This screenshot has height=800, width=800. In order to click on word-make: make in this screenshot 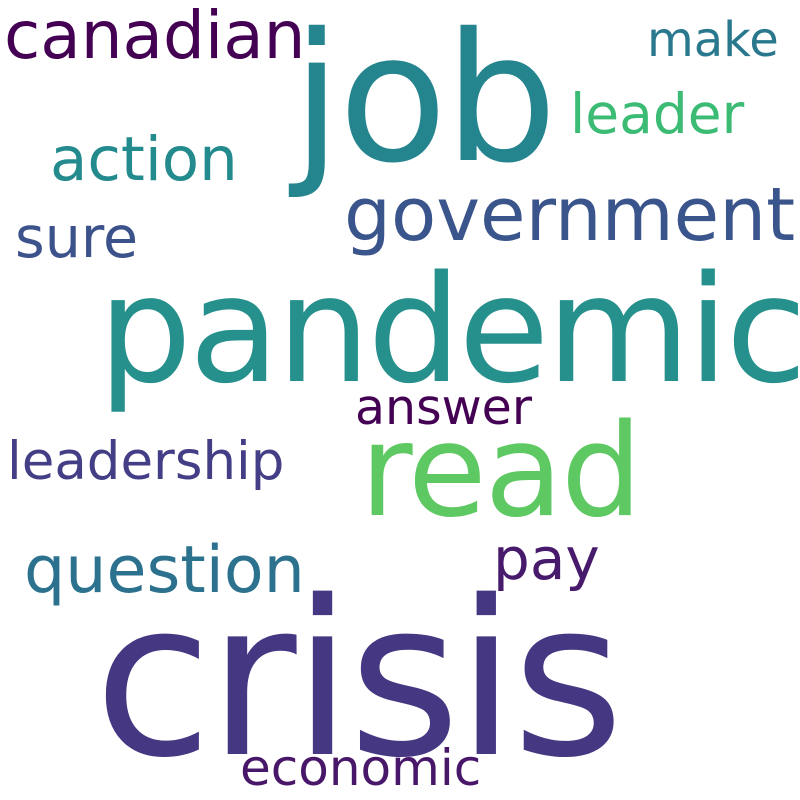, I will do `click(713, 40)`.